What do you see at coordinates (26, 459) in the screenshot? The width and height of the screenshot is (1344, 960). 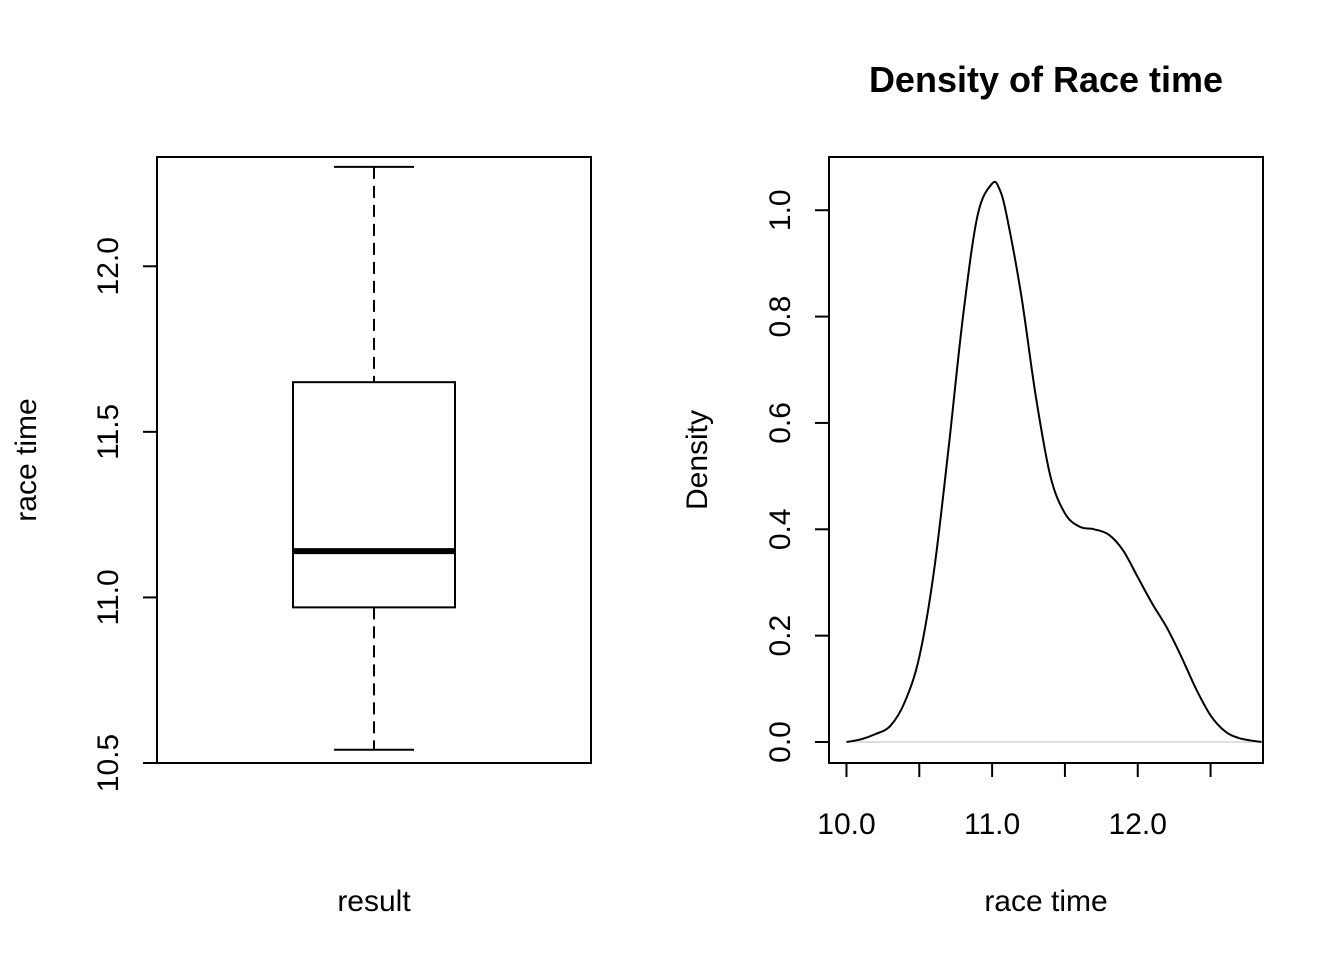 I see `boxplot-y-label: race time` at bounding box center [26, 459].